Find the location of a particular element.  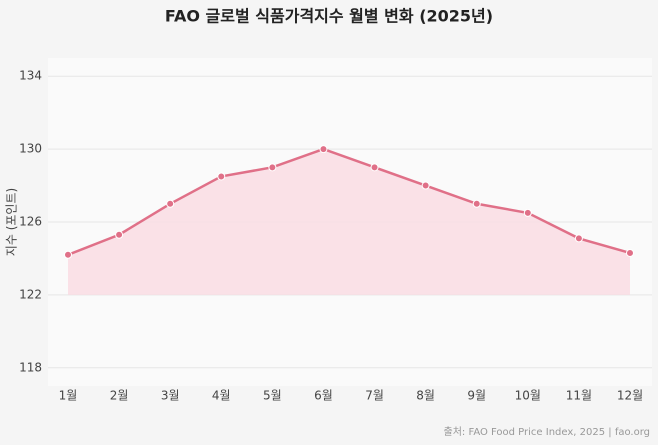

x-tick-label: 10월 is located at coordinates (528, 396).